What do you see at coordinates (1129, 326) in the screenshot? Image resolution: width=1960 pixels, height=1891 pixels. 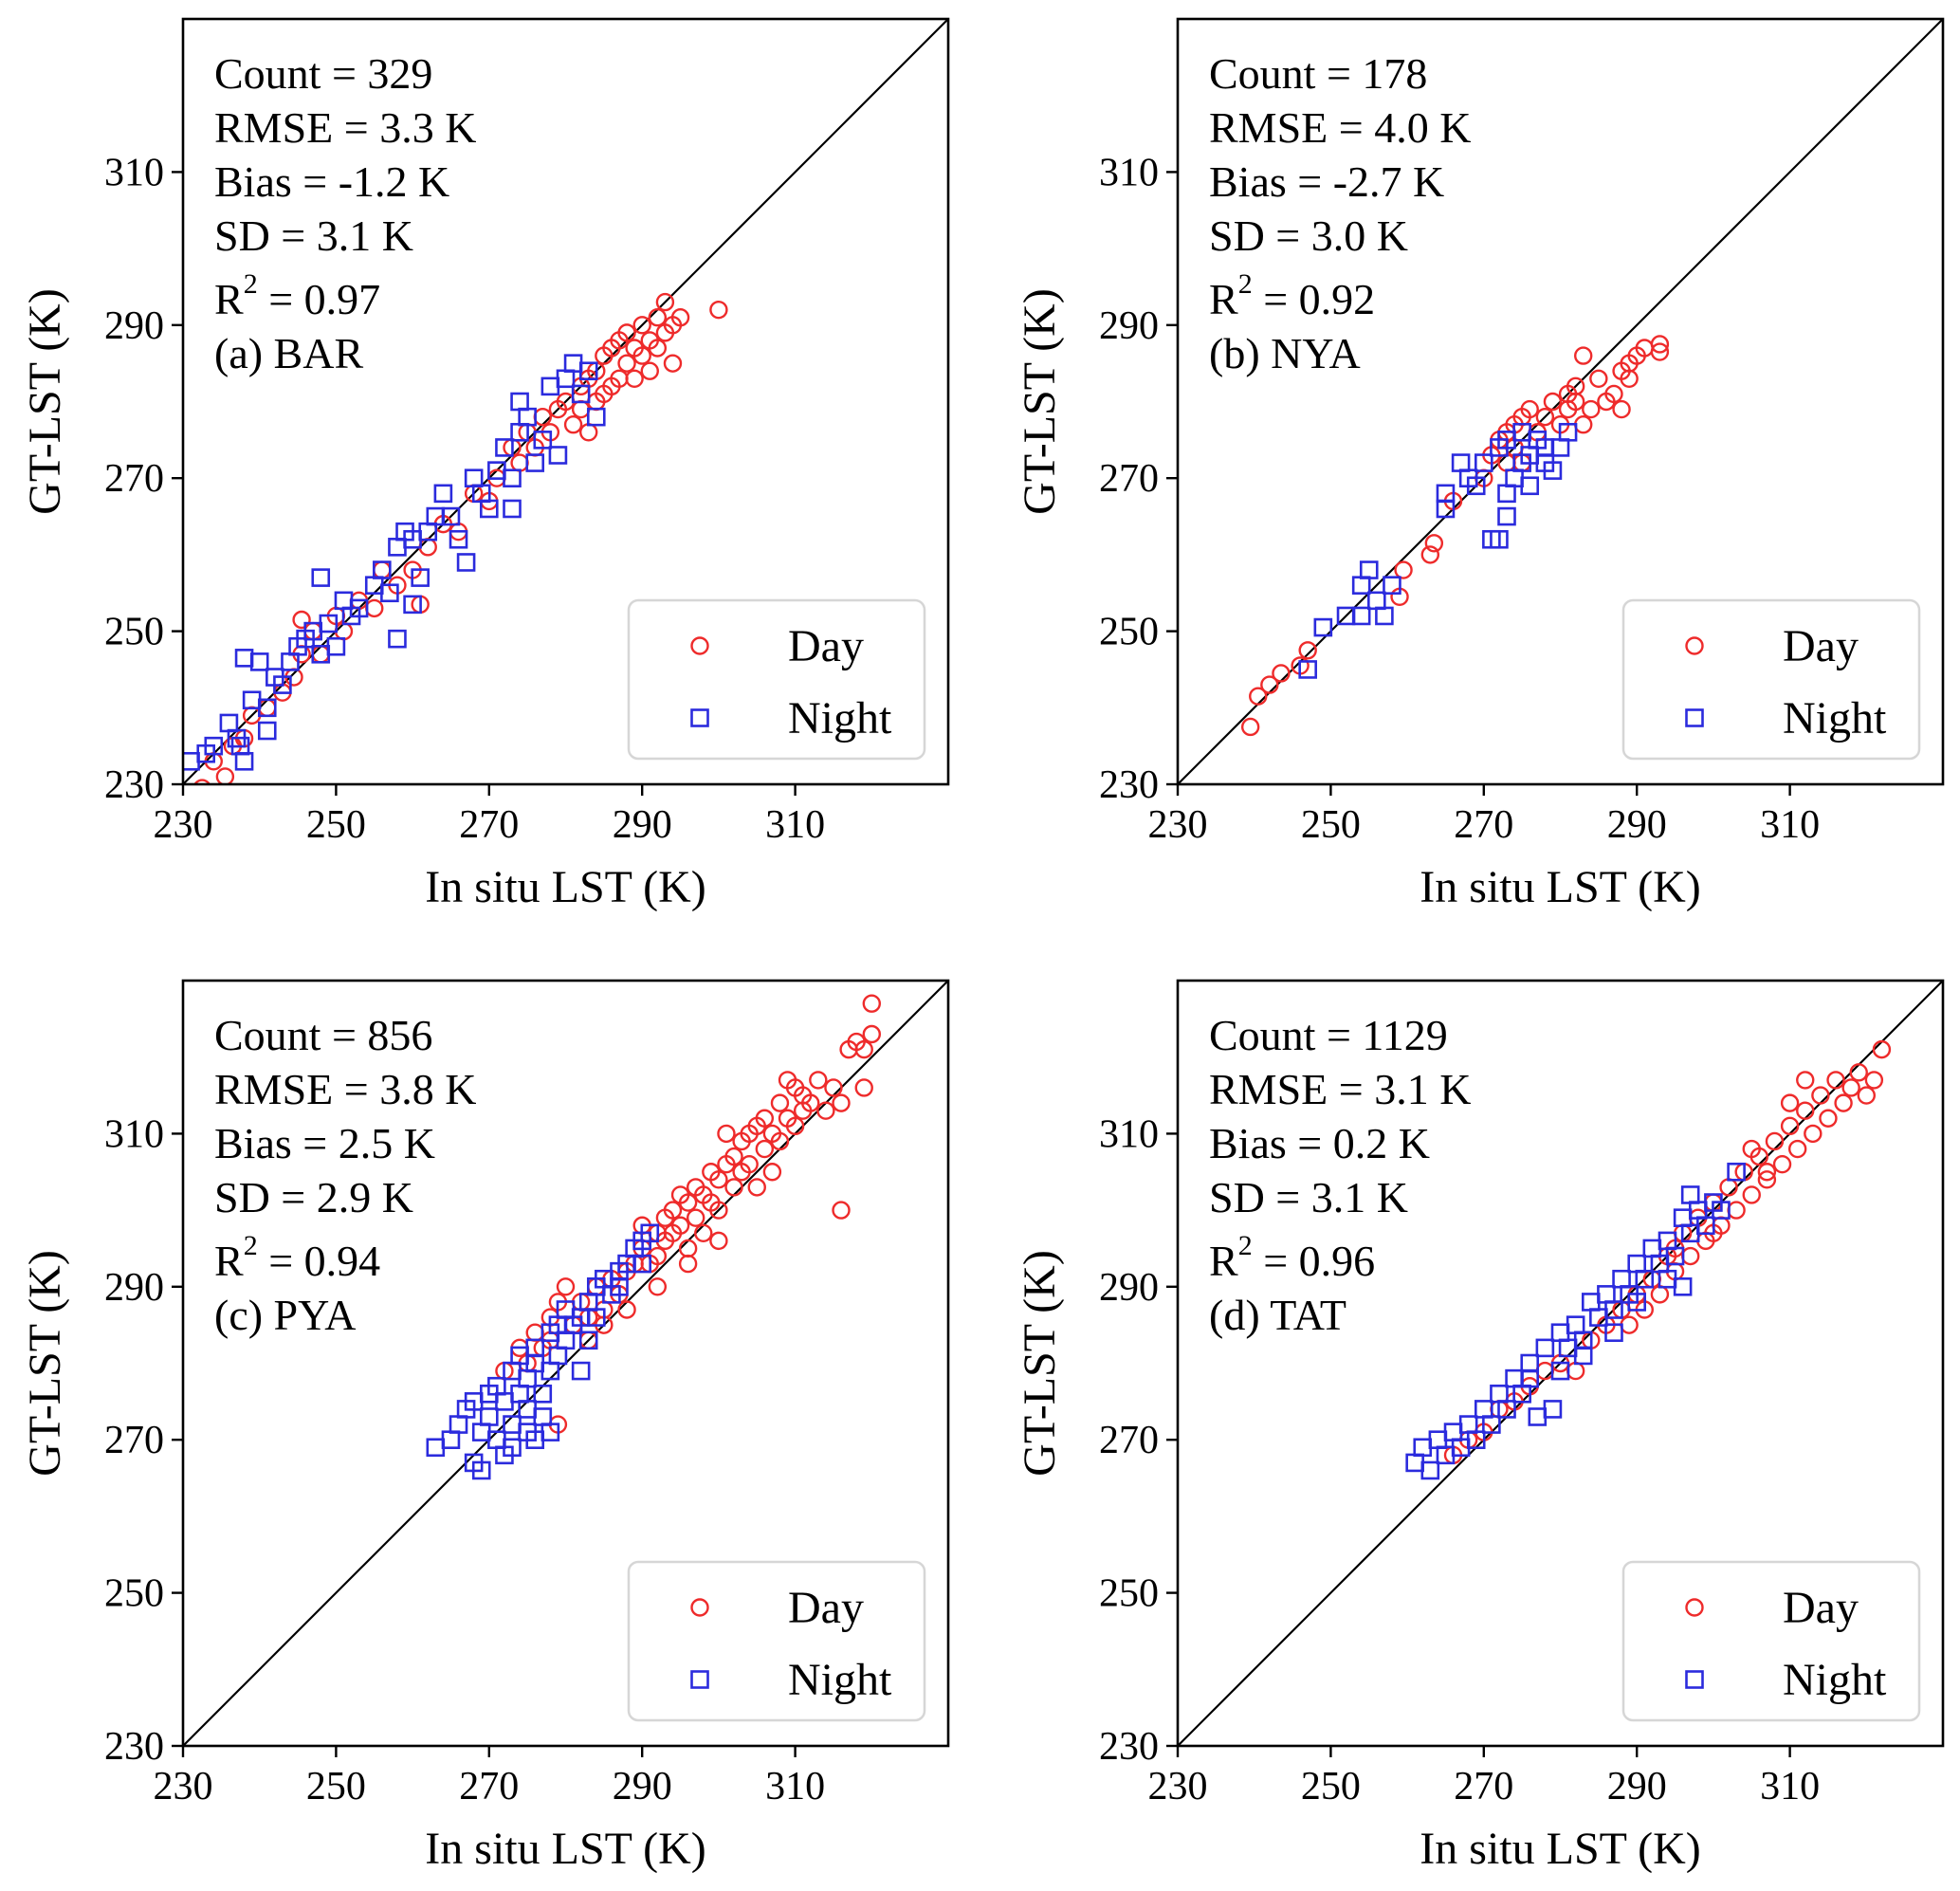 I see `y-tick-label: 290` at bounding box center [1129, 326].